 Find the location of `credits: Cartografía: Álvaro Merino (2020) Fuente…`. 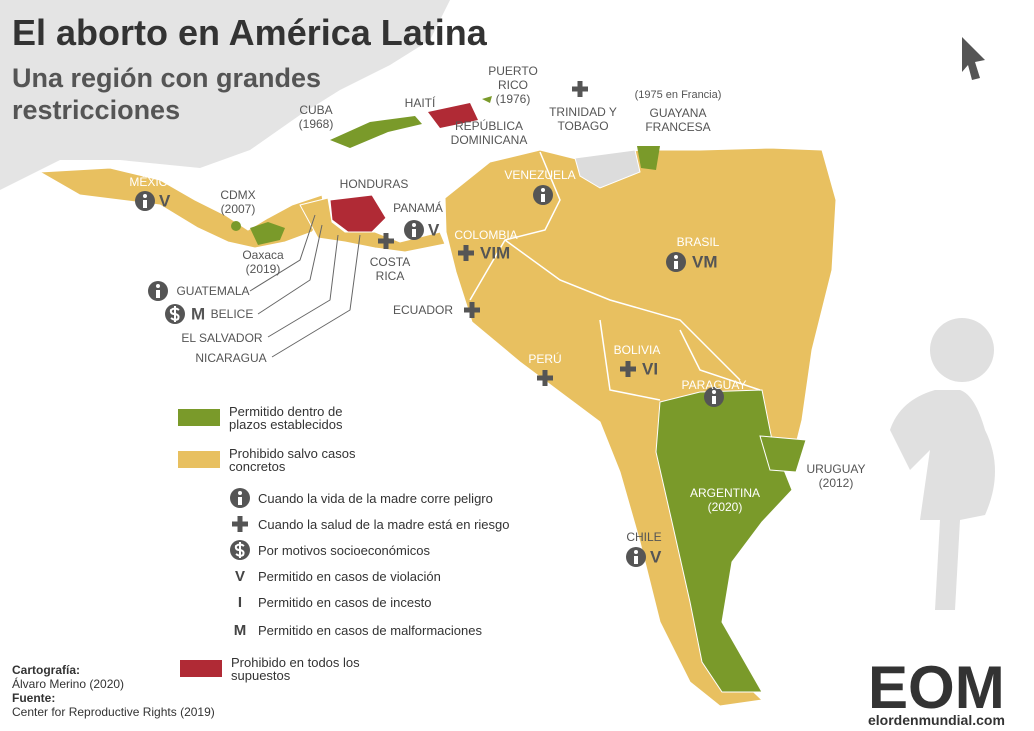

credits: Cartografía: Álvaro Merino (2020) Fuente… is located at coordinates (113, 691).